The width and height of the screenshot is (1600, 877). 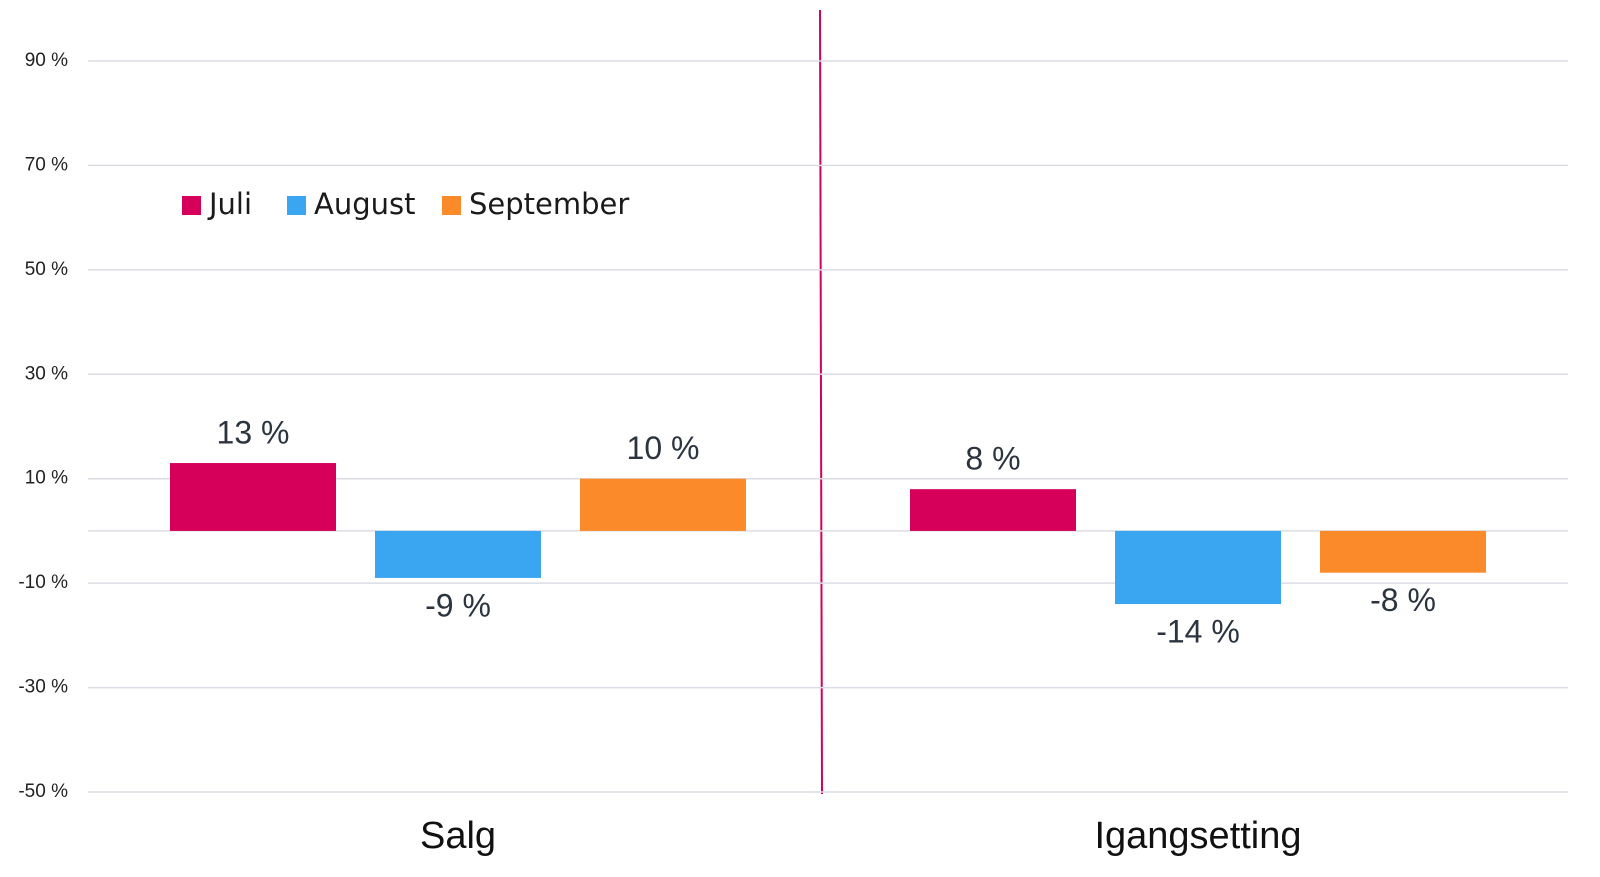 I want to click on y-tick-label: 10 %, so click(x=46, y=478).